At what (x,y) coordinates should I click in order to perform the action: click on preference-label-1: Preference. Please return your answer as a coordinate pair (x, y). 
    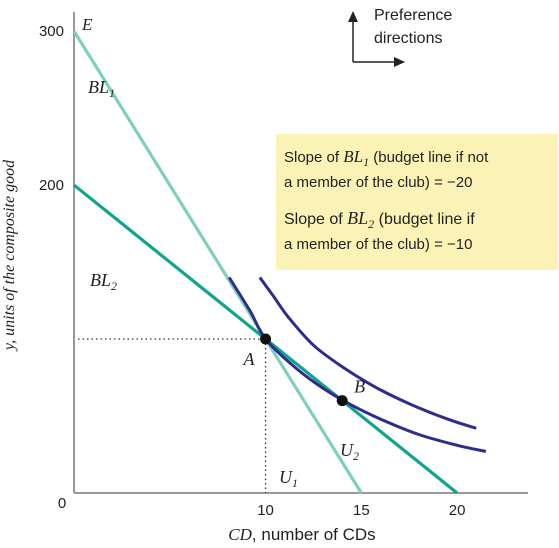
    Looking at the image, I should click on (413, 15).